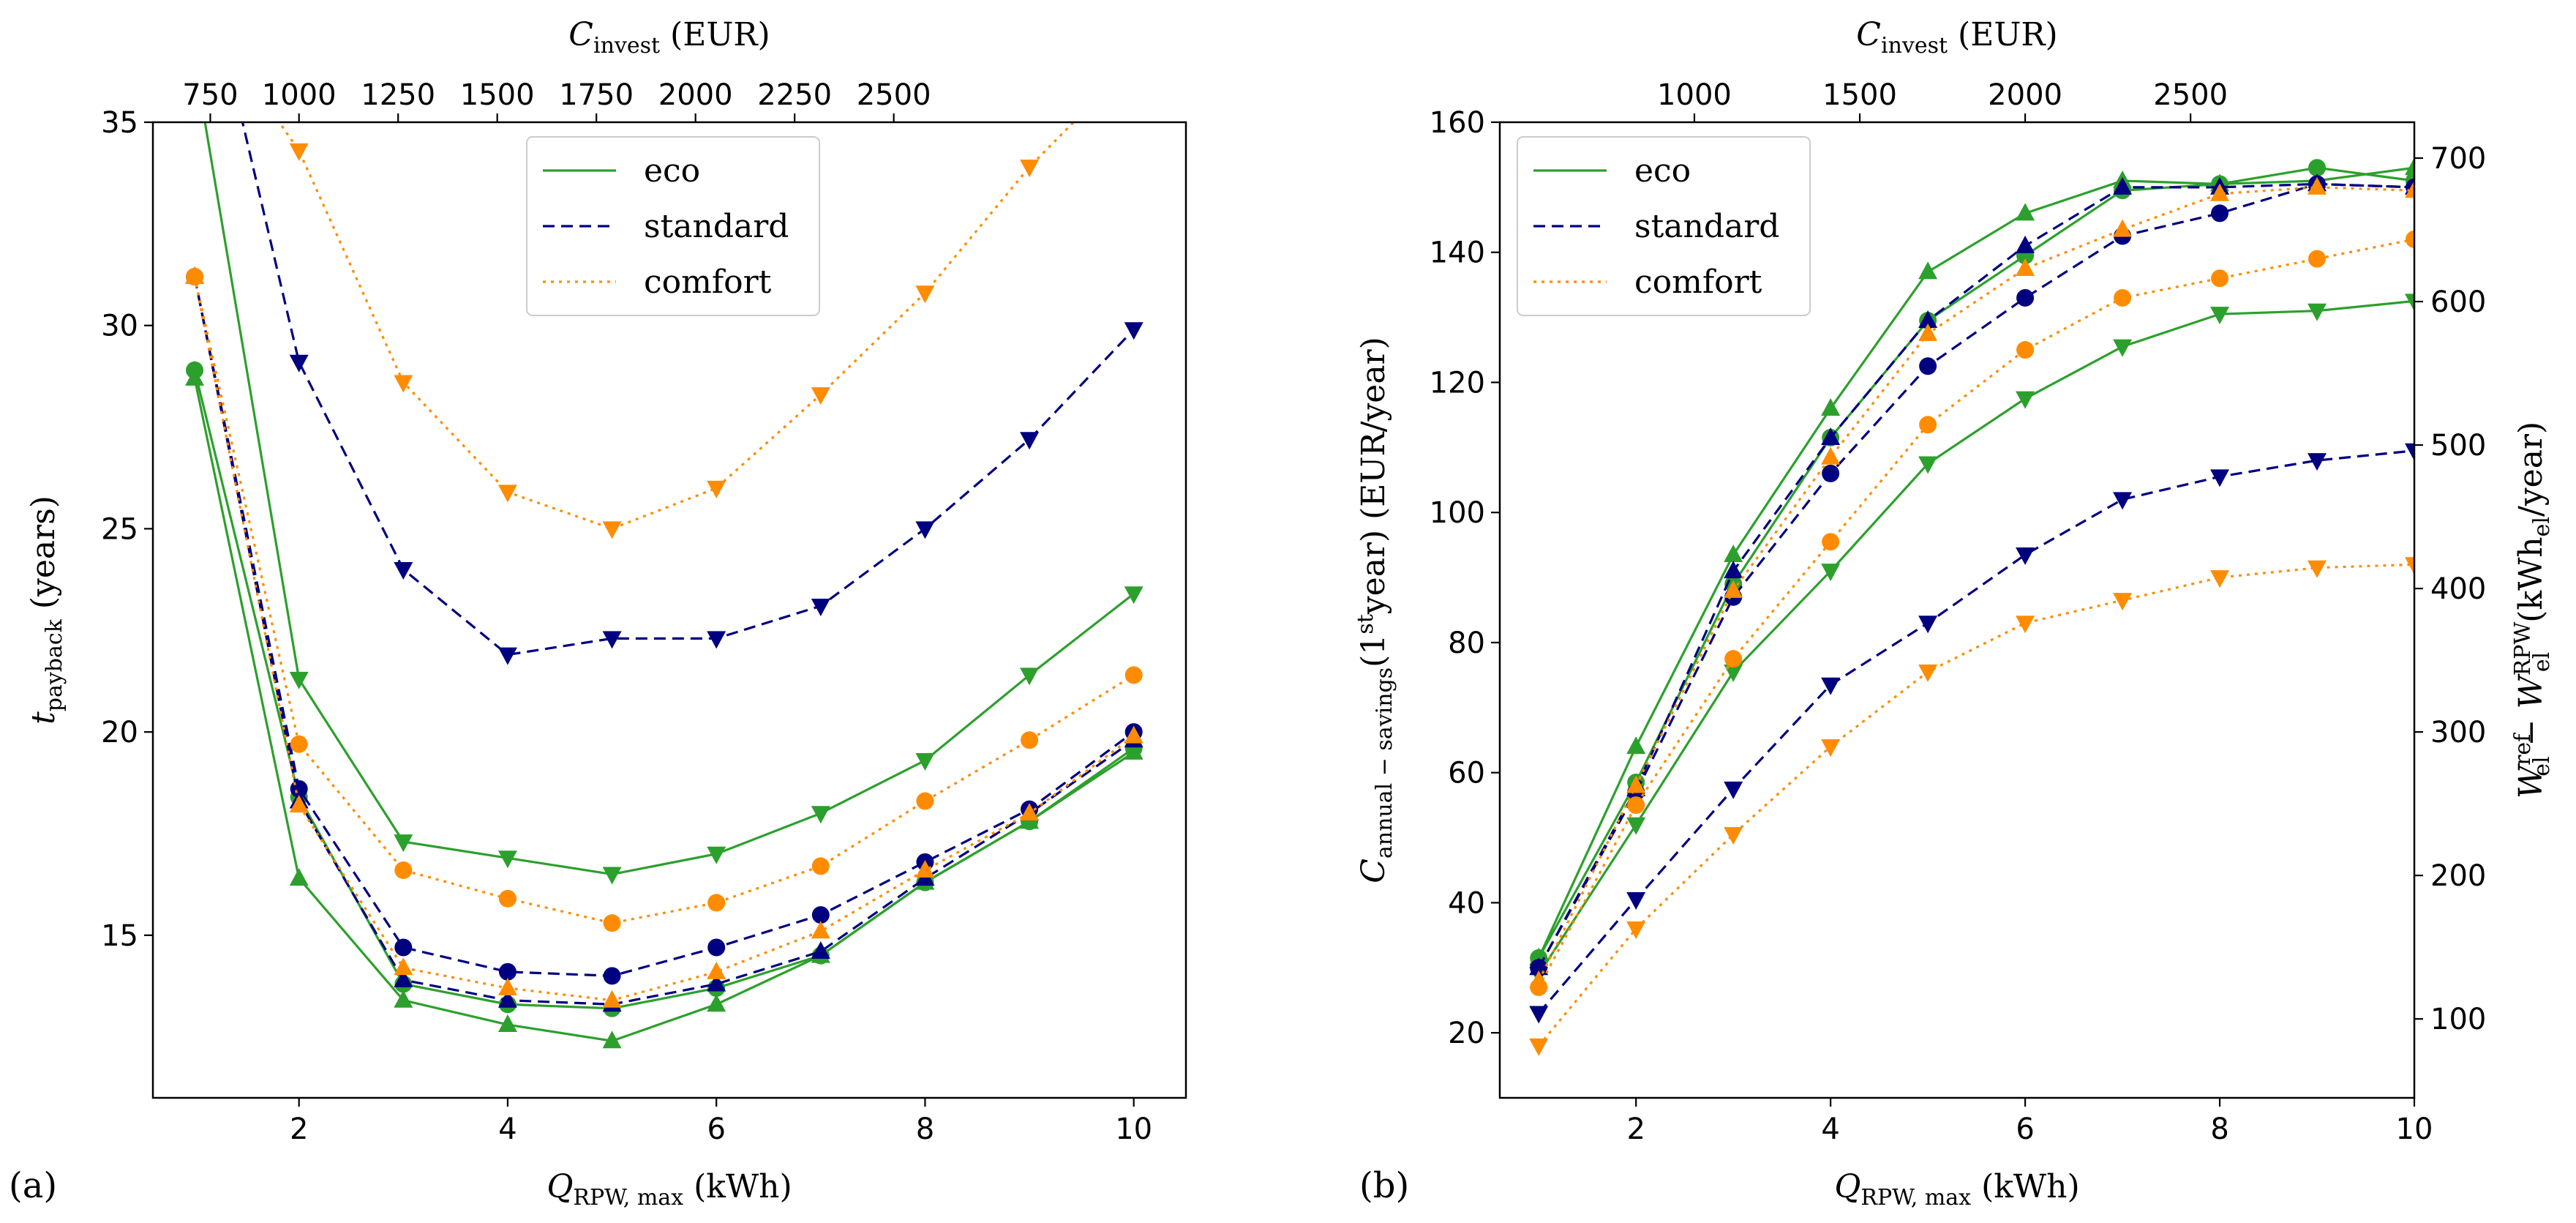  What do you see at coordinates (2025, 1129) in the screenshot?
I see `x-tick-label: 6` at bounding box center [2025, 1129].